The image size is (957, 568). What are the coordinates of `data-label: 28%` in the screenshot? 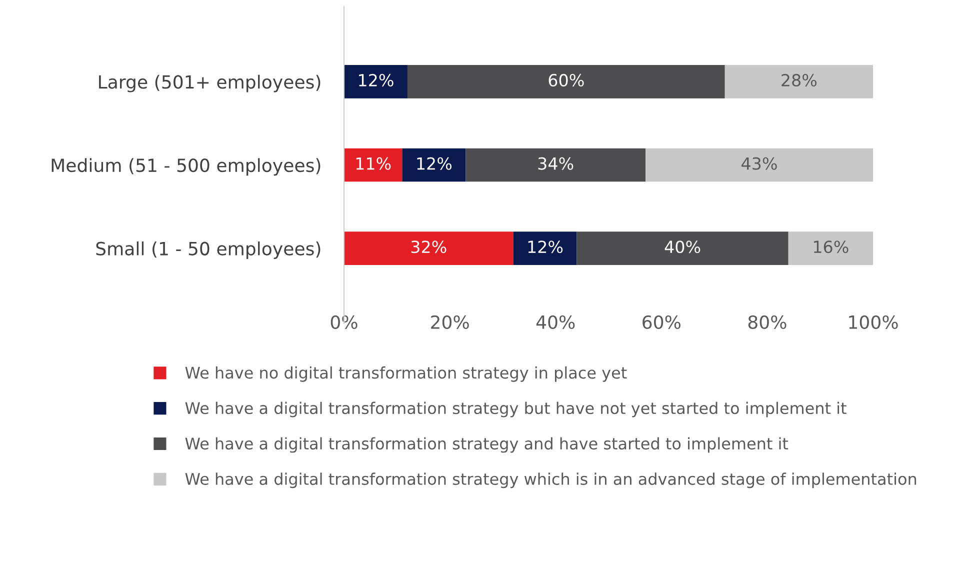 It's located at (799, 80).